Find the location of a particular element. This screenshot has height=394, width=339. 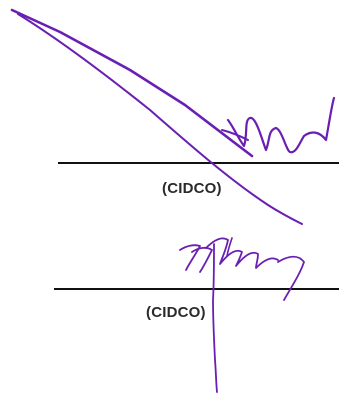

org-label-1: (CIDCO) is located at coordinates (192, 188).